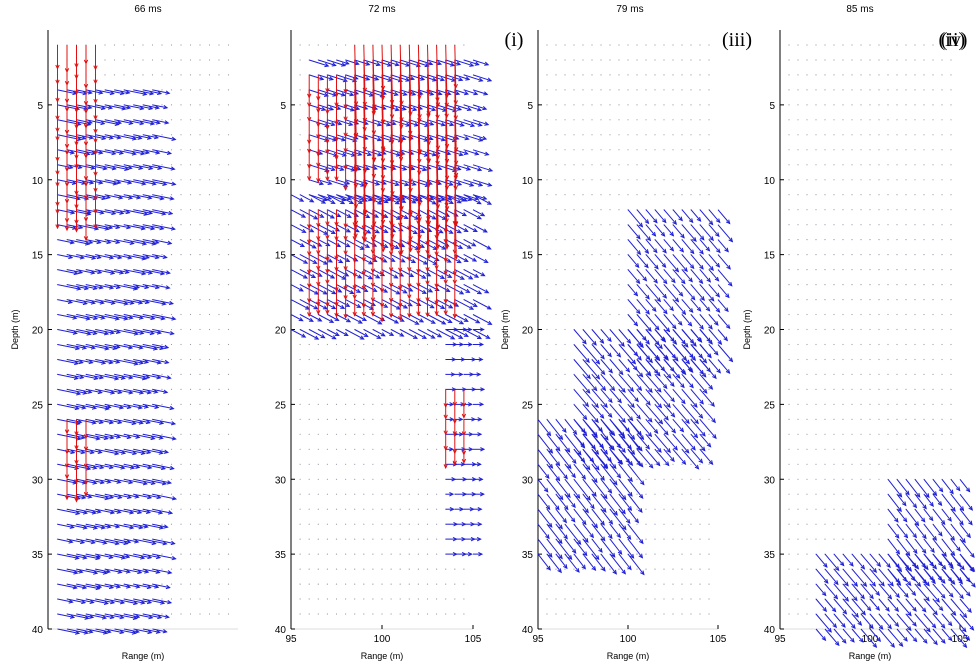 Image resolution: width=976 pixels, height=664 pixels. What do you see at coordinates (505, 329) in the screenshot?
I see `y-axis-label: Depth (m)` at bounding box center [505, 329].